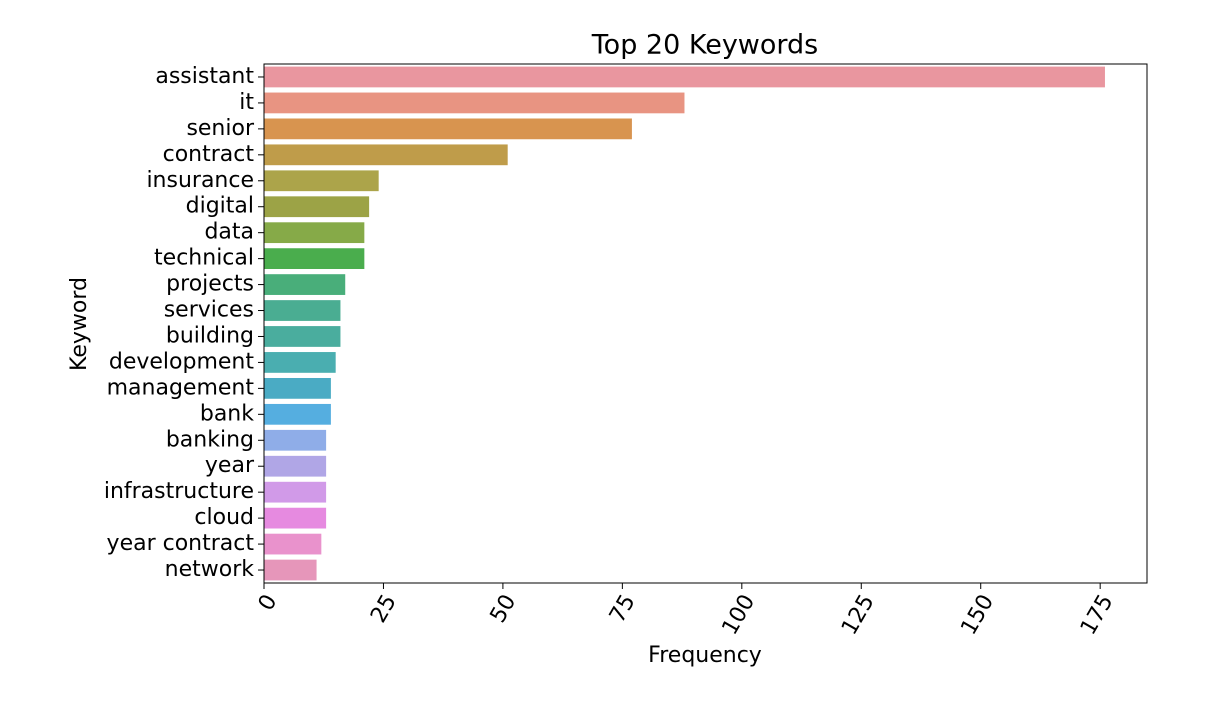 This screenshot has height=715, width=1224. What do you see at coordinates (220, 128) in the screenshot?
I see `y-tick-label: senior` at bounding box center [220, 128].